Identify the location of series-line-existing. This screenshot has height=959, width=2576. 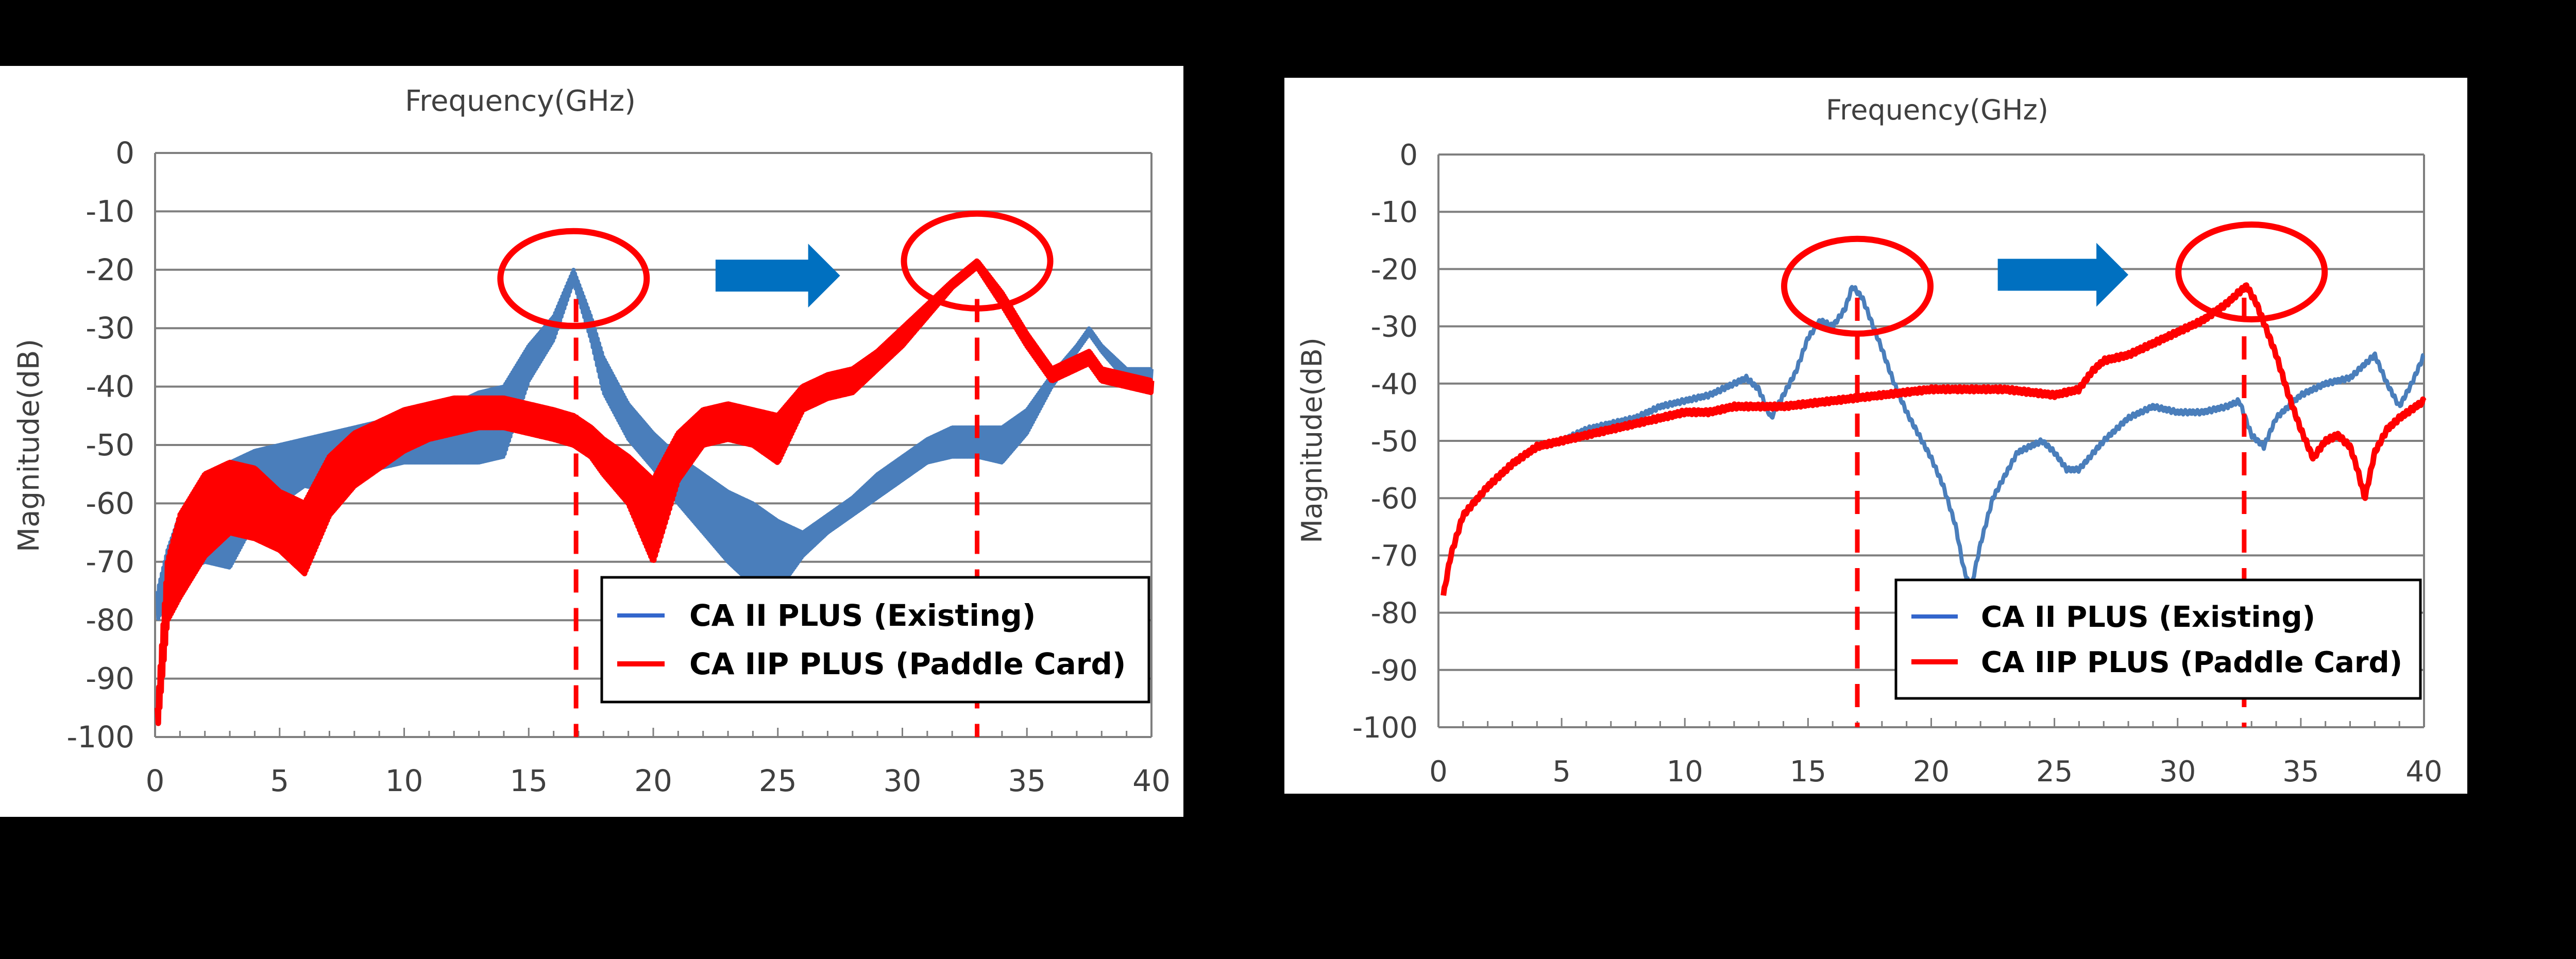
(1933, 440).